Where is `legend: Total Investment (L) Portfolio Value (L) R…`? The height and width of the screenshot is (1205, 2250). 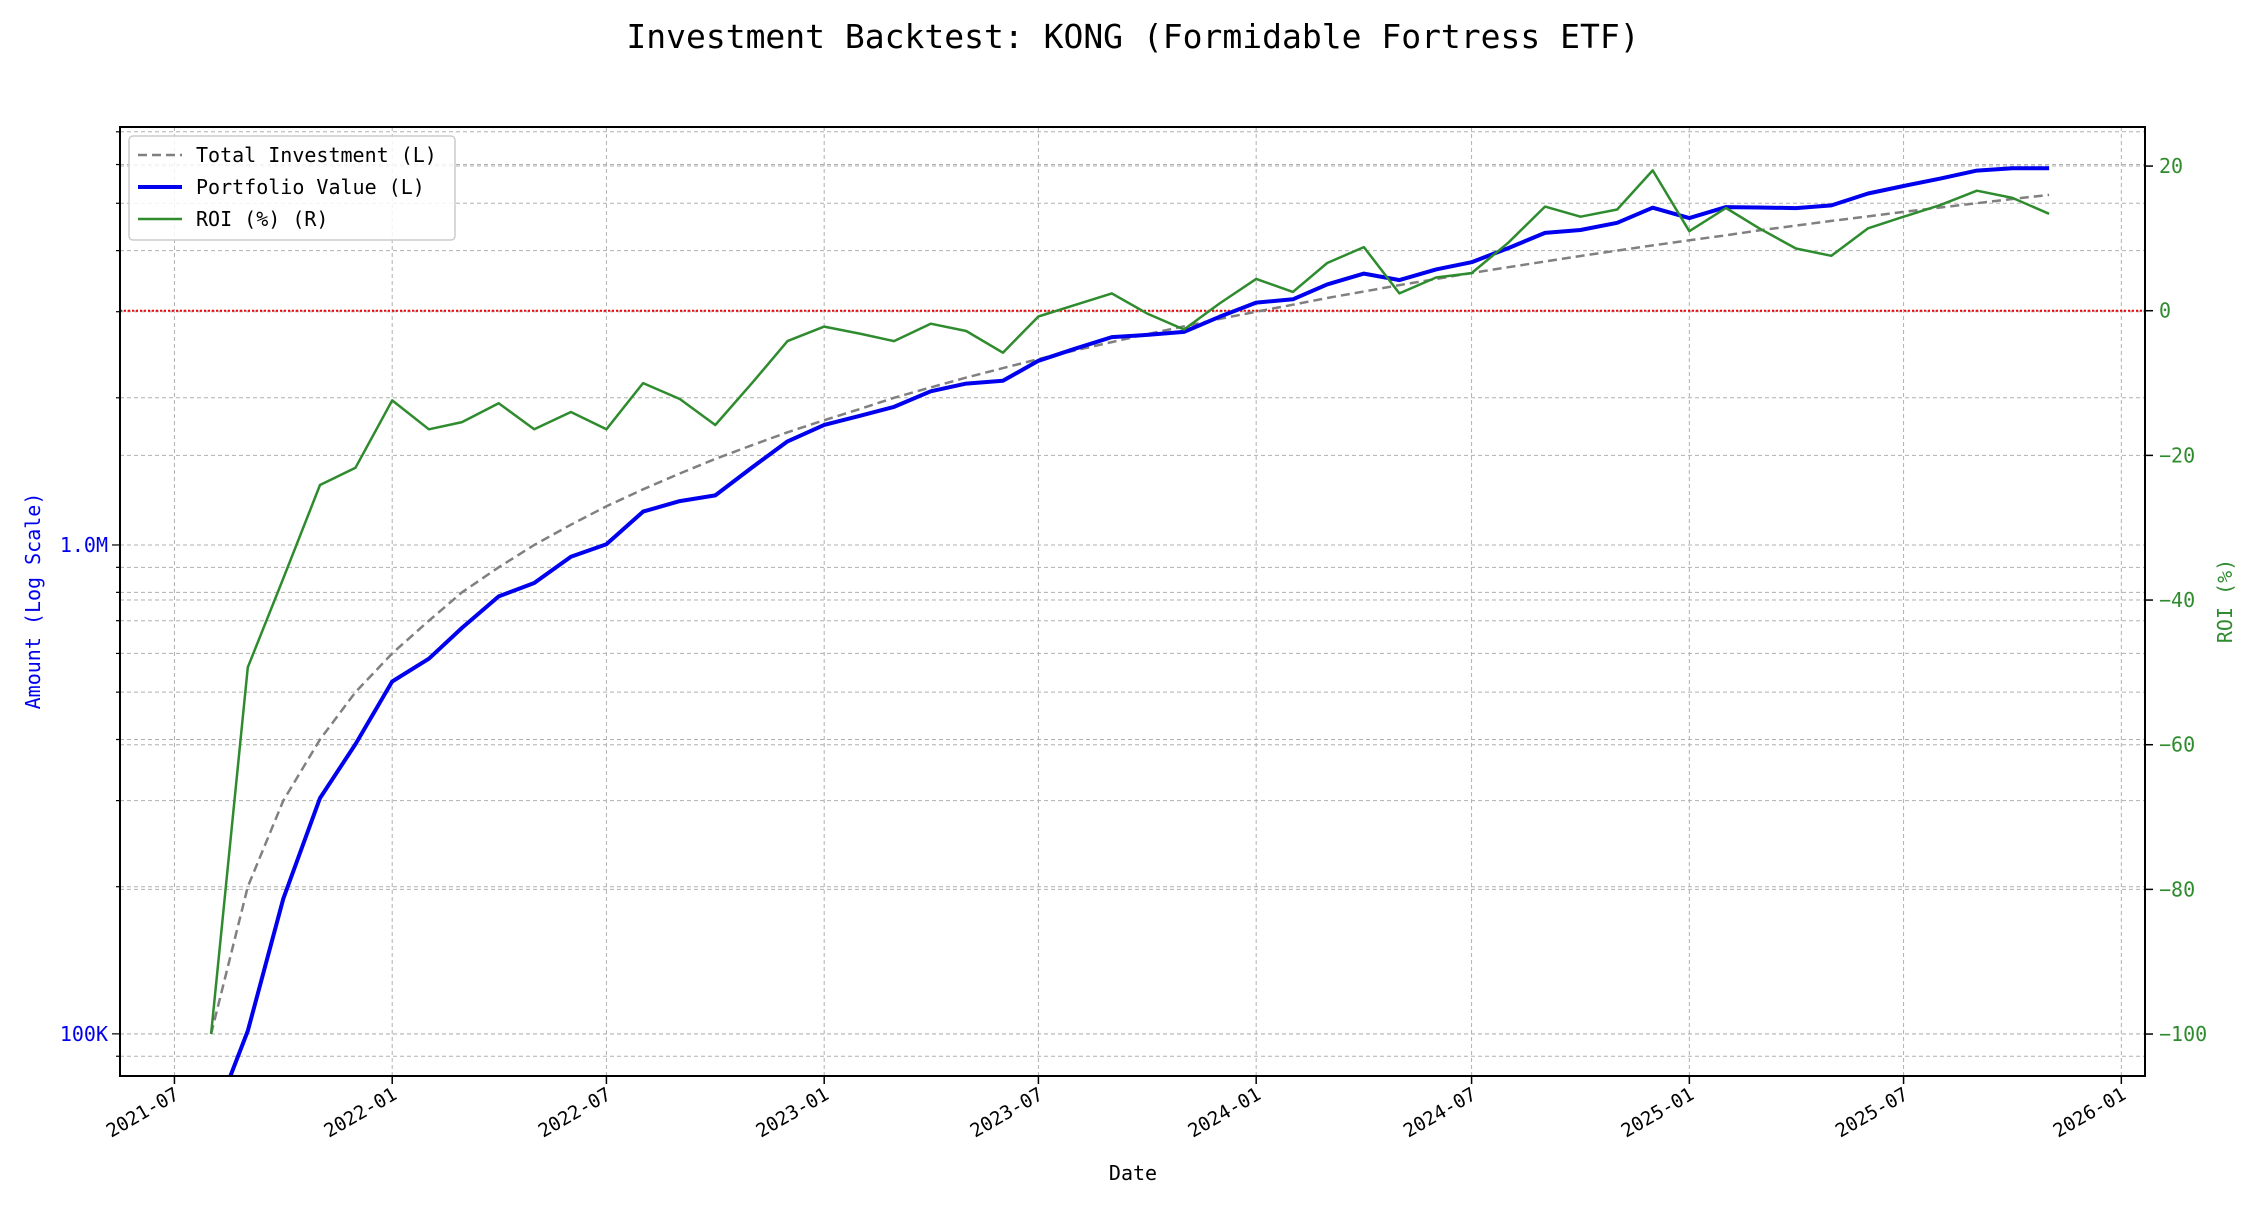
legend: Total Investment (L) Portfolio Value (L) R… is located at coordinates (292, 188).